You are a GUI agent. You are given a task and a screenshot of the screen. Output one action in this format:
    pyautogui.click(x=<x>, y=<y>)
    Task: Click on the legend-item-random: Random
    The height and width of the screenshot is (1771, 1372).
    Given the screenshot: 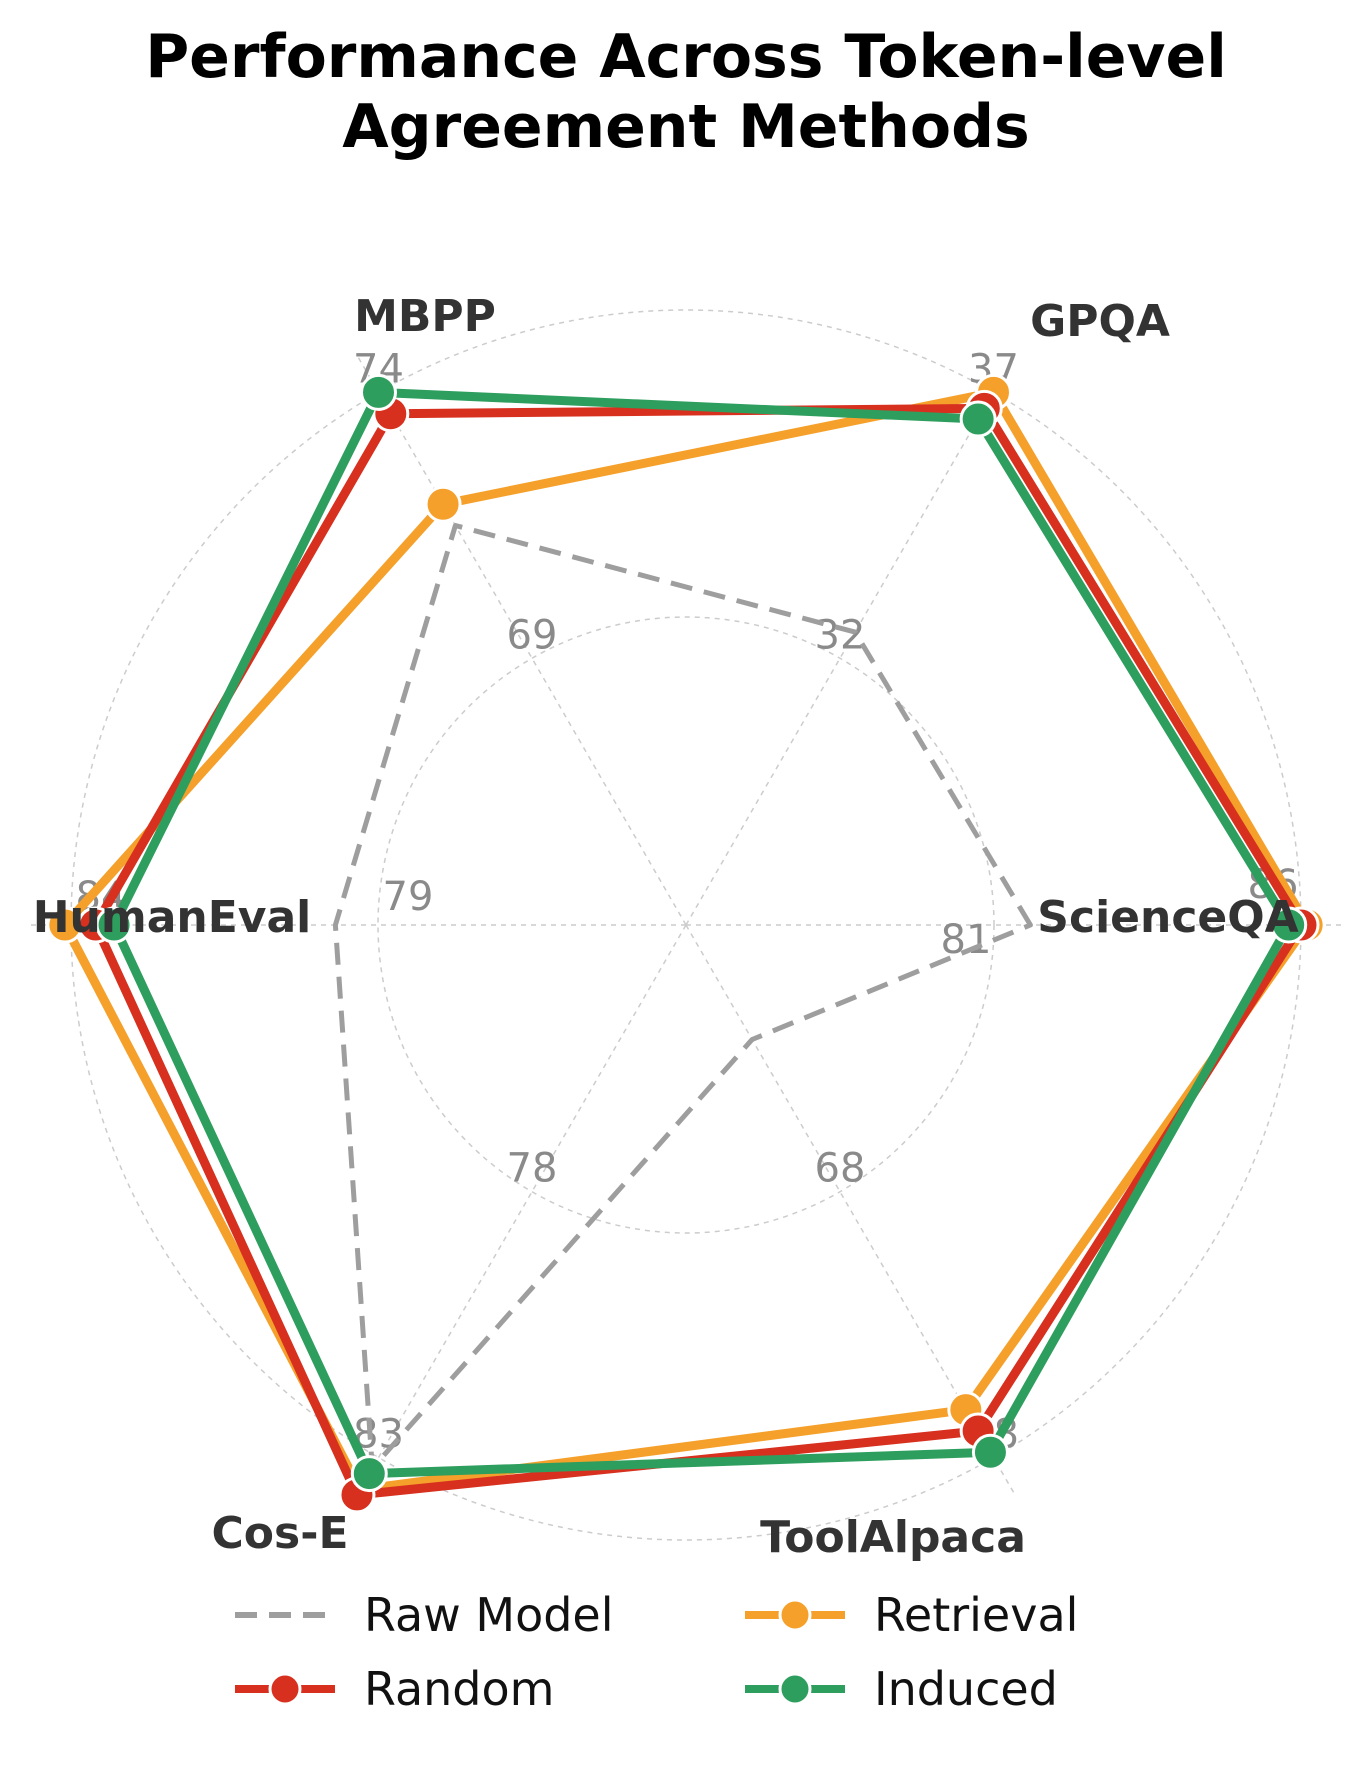 What is the action you would take?
    pyautogui.click(x=392, y=1689)
    